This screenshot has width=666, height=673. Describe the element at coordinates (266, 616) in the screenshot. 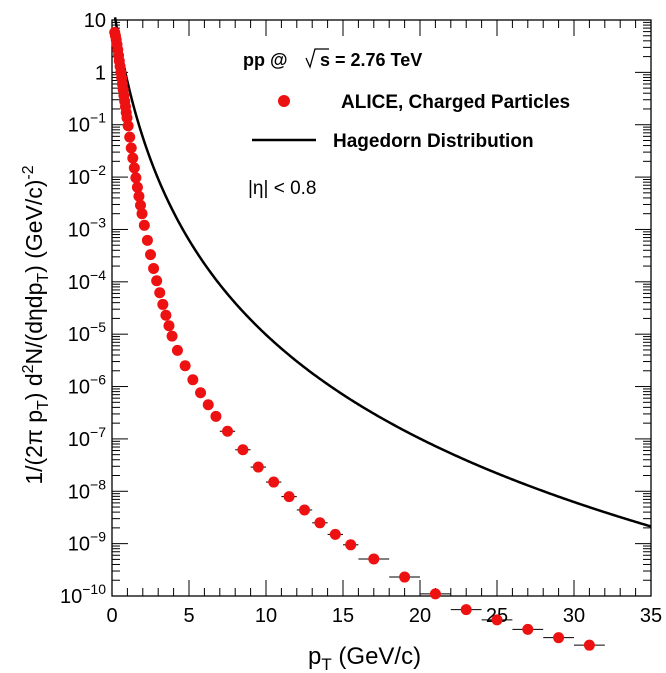

I see `x-tick-label: 10` at that location.